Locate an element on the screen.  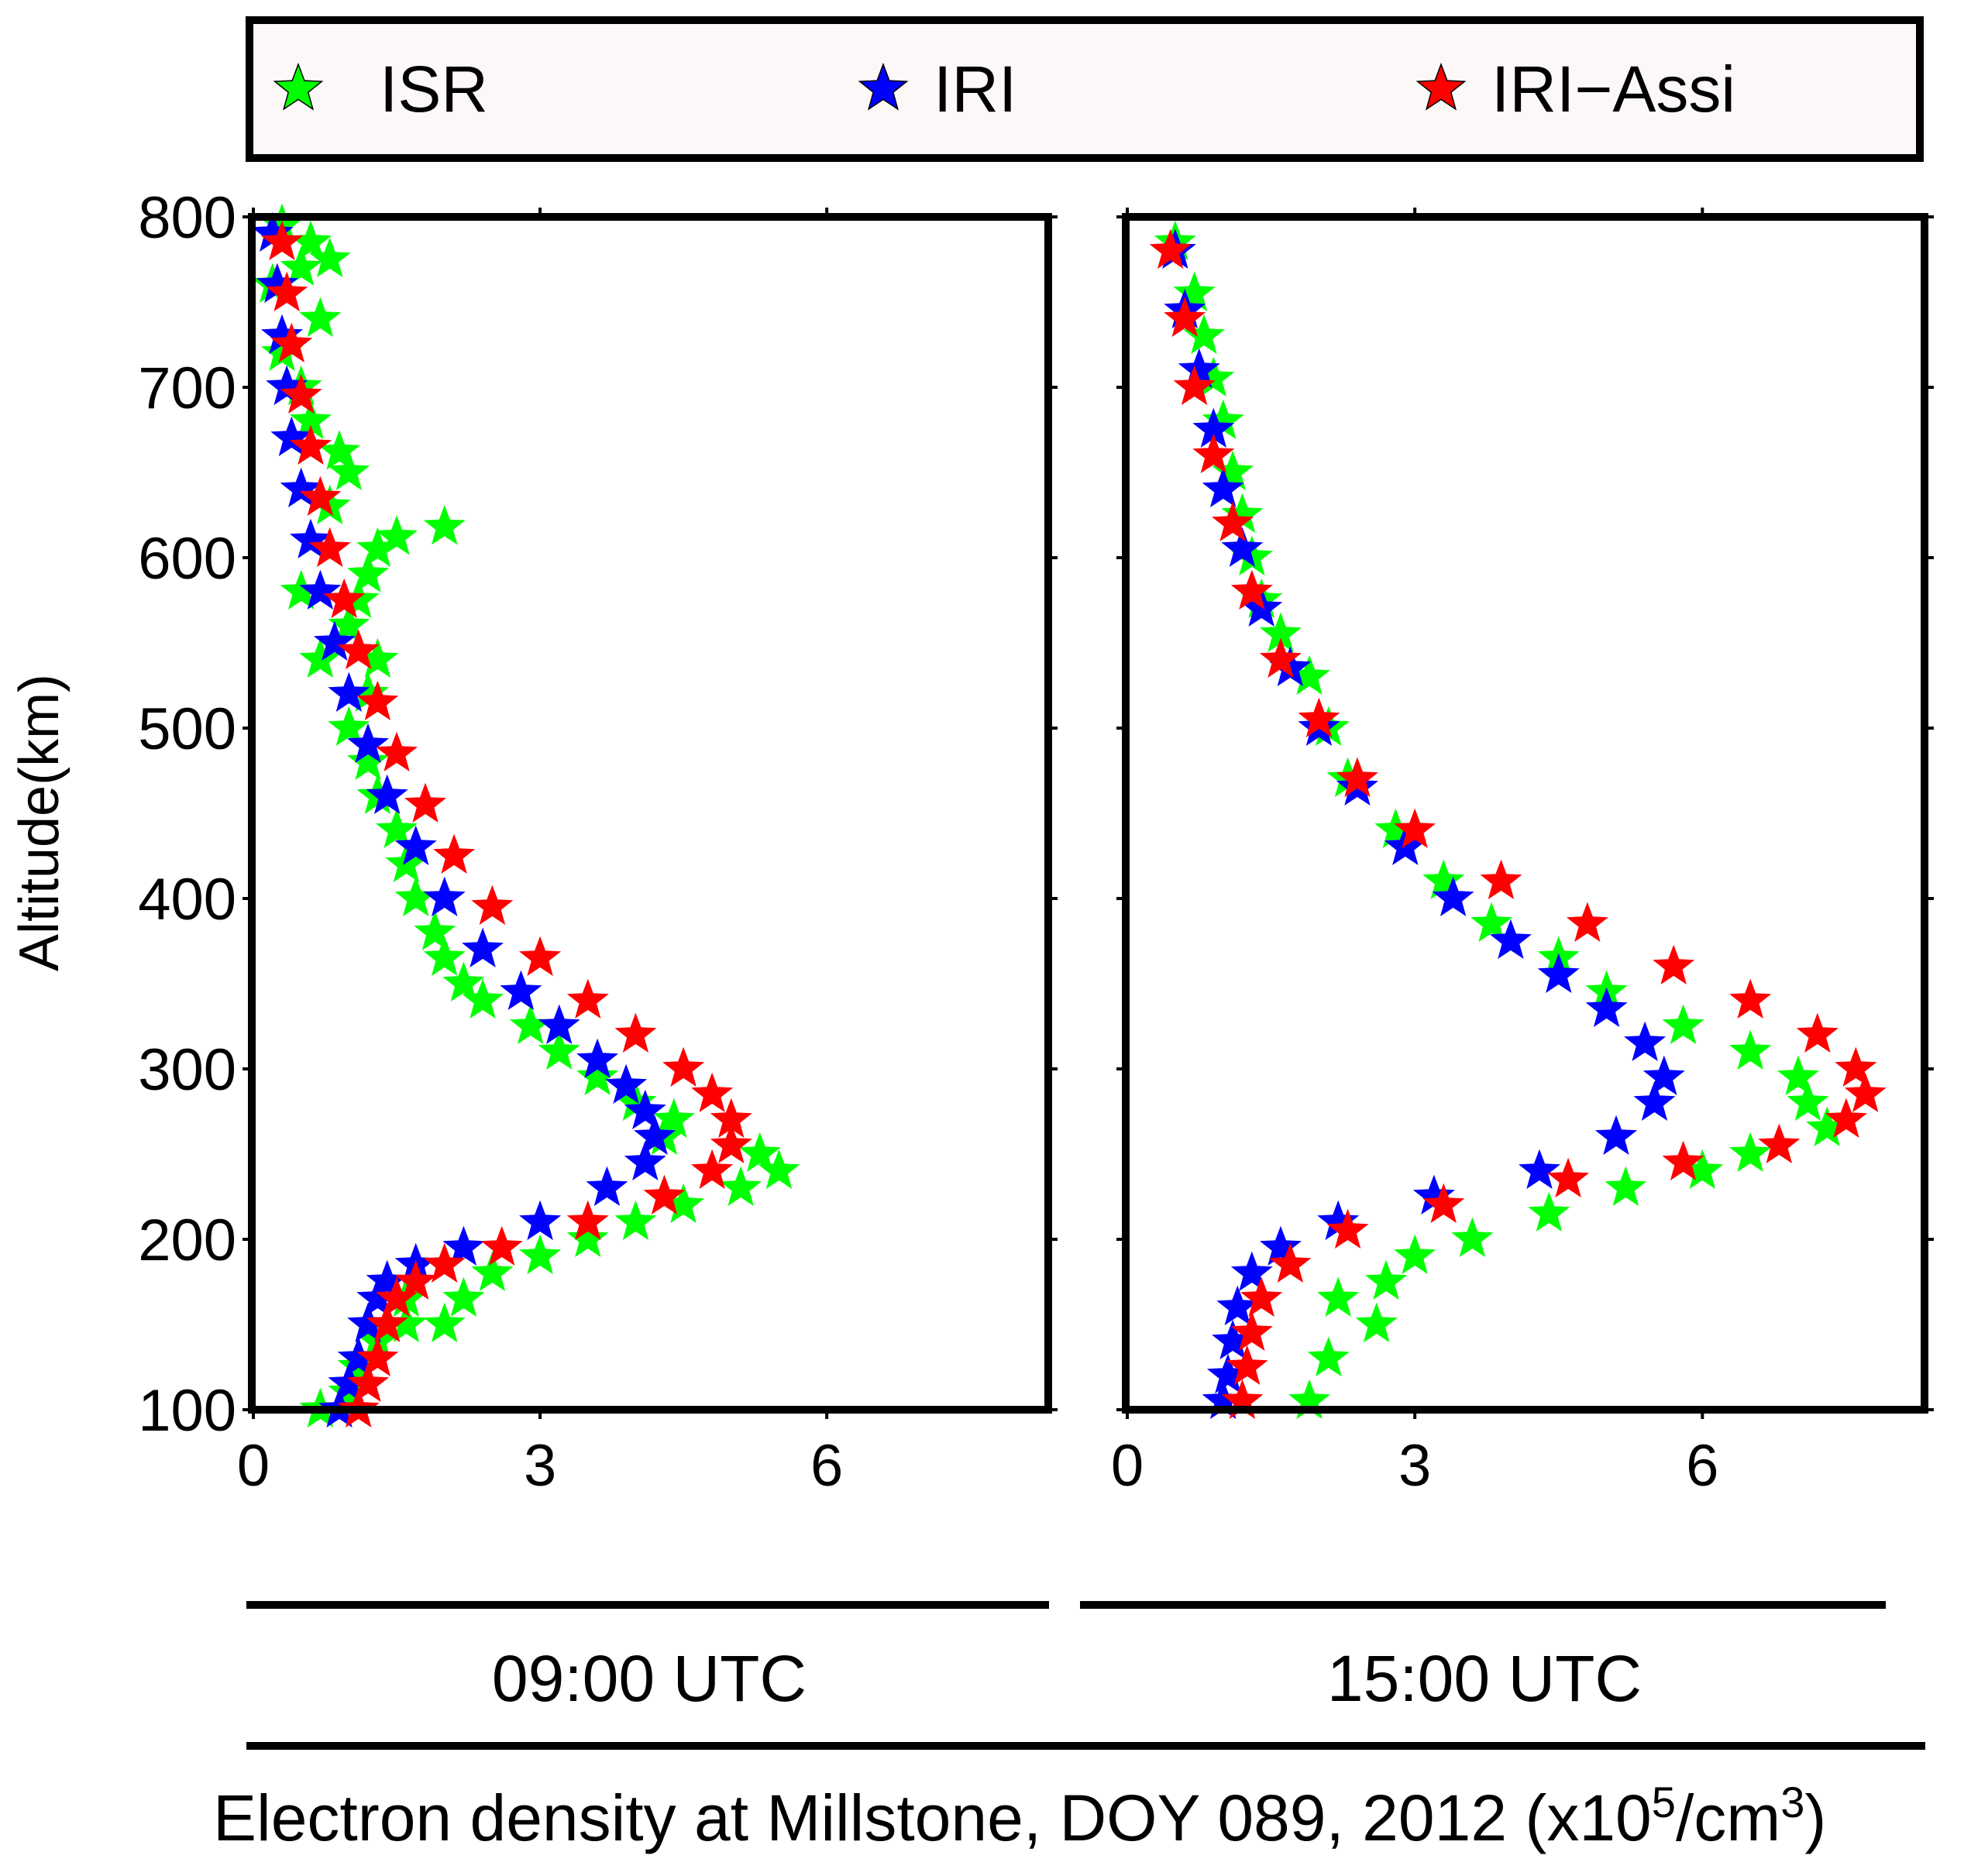
panel-label-0900: 09:00 UTC is located at coordinates (649, 1678).